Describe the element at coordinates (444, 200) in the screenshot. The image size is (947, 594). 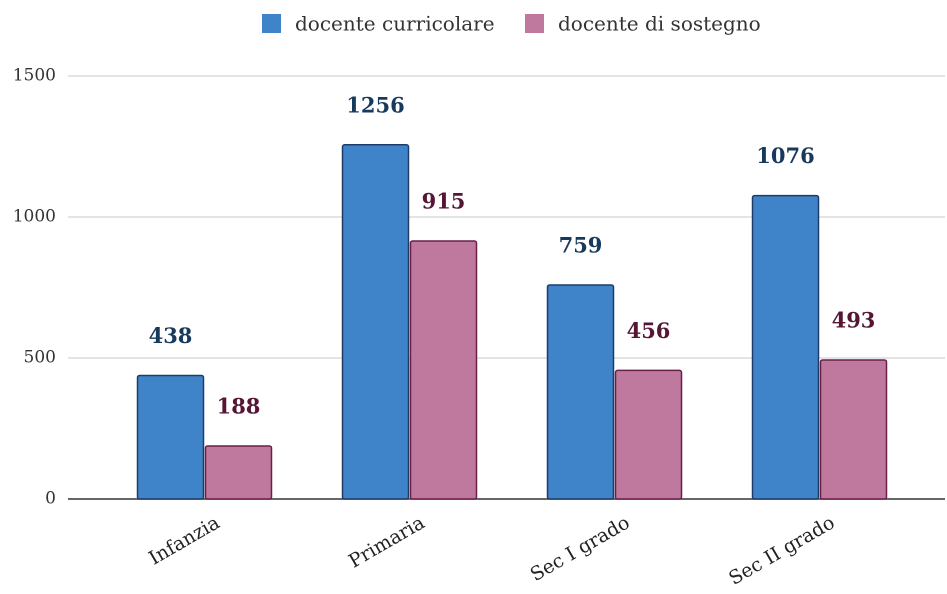
I see `value-label: 915` at that location.